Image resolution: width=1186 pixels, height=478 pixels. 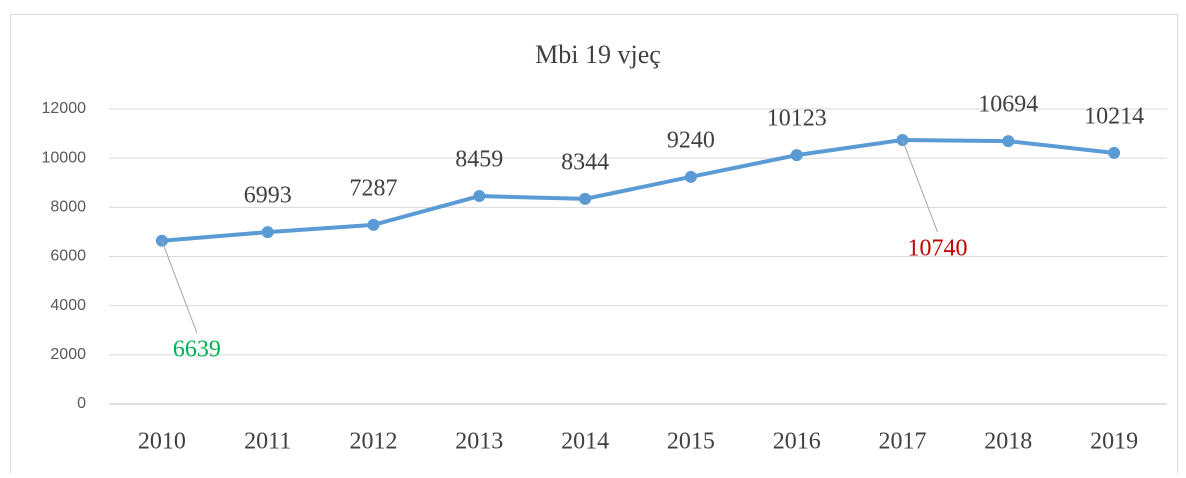 I want to click on data-label: 8459, so click(x=479, y=160).